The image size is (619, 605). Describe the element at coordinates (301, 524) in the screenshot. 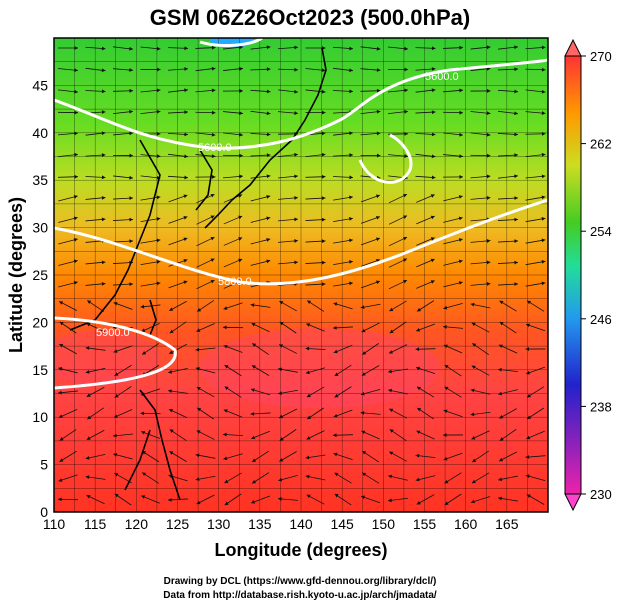

I see `x-tick-label: 140` at that location.